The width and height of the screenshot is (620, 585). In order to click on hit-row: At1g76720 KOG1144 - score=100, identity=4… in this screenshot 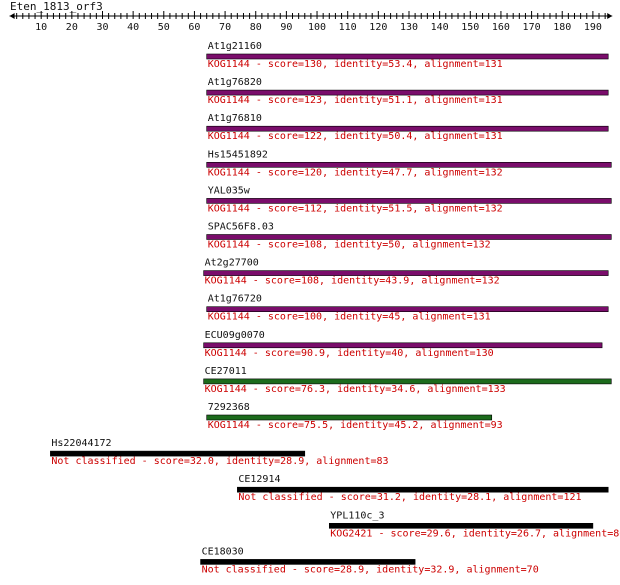, I will do `click(407, 308)`.